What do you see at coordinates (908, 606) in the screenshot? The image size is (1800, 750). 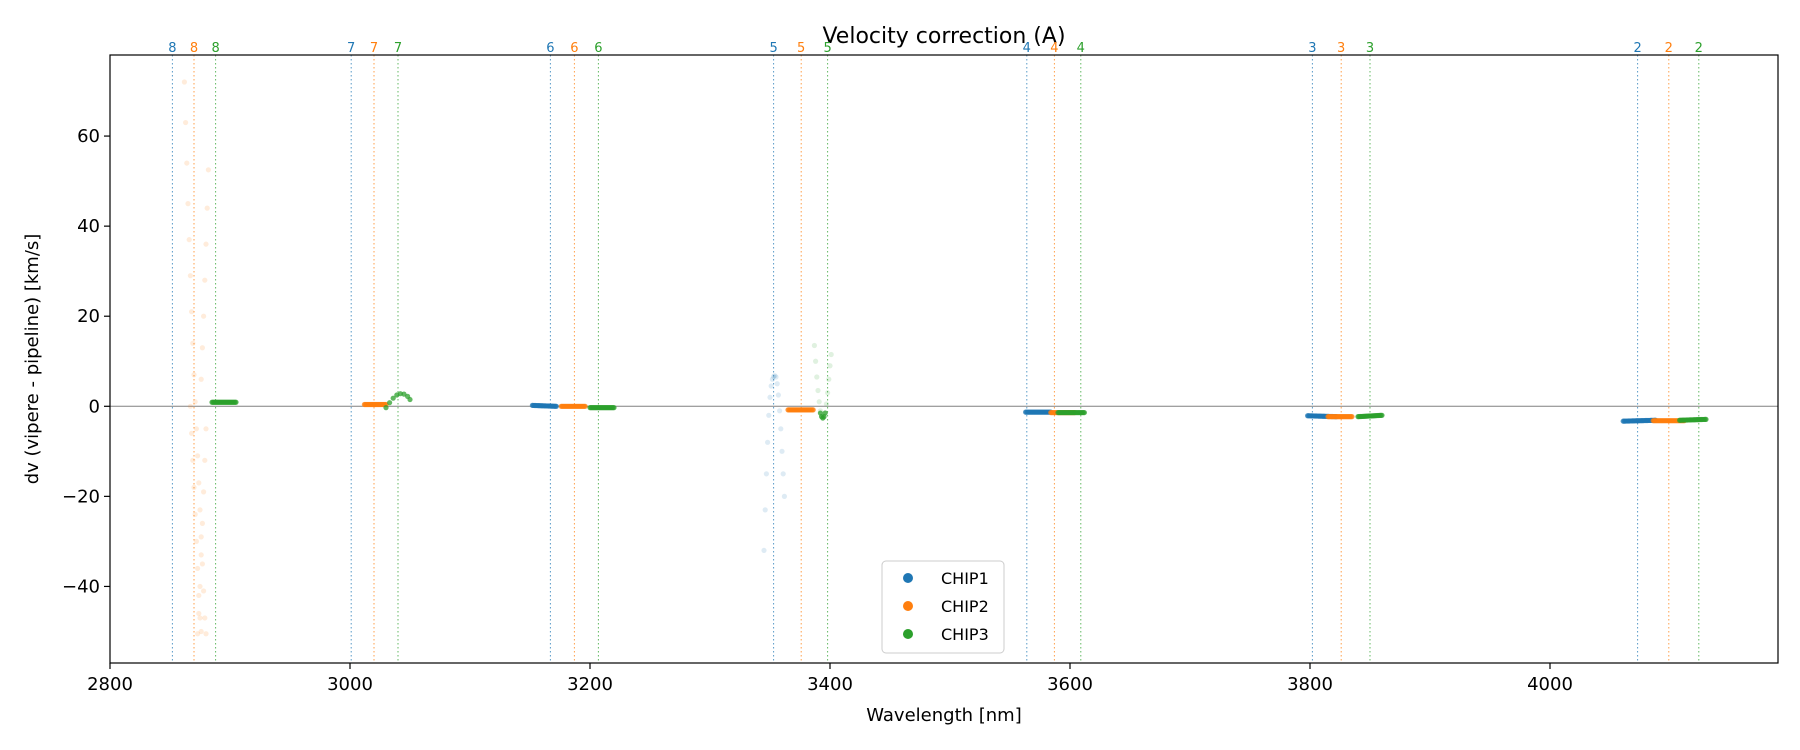 I see `legend-marker-chip2` at bounding box center [908, 606].